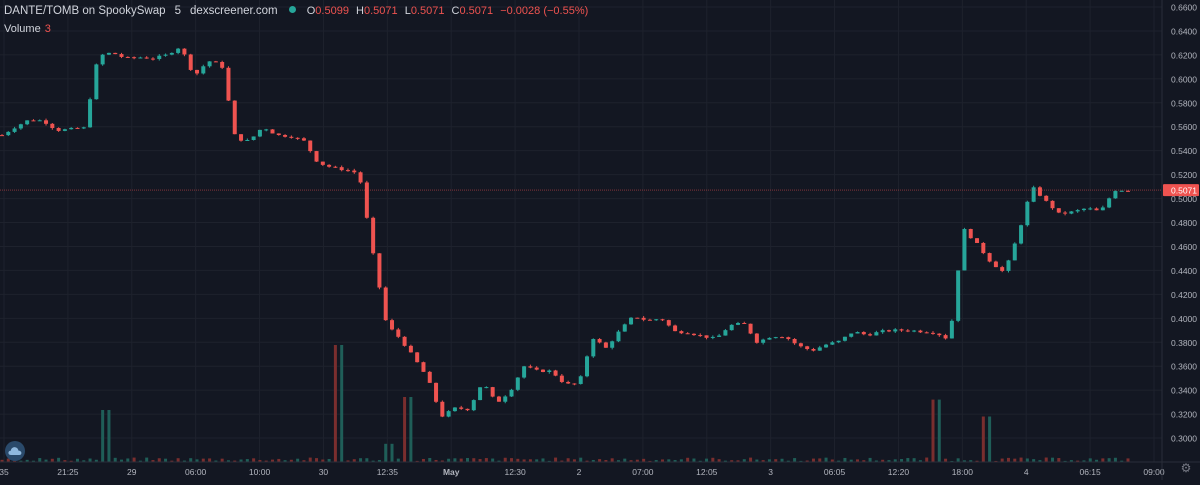 The height and width of the screenshot is (485, 1200). Describe the element at coordinates (1186, 468) in the screenshot. I see `gear-icon: ⚙` at that location.